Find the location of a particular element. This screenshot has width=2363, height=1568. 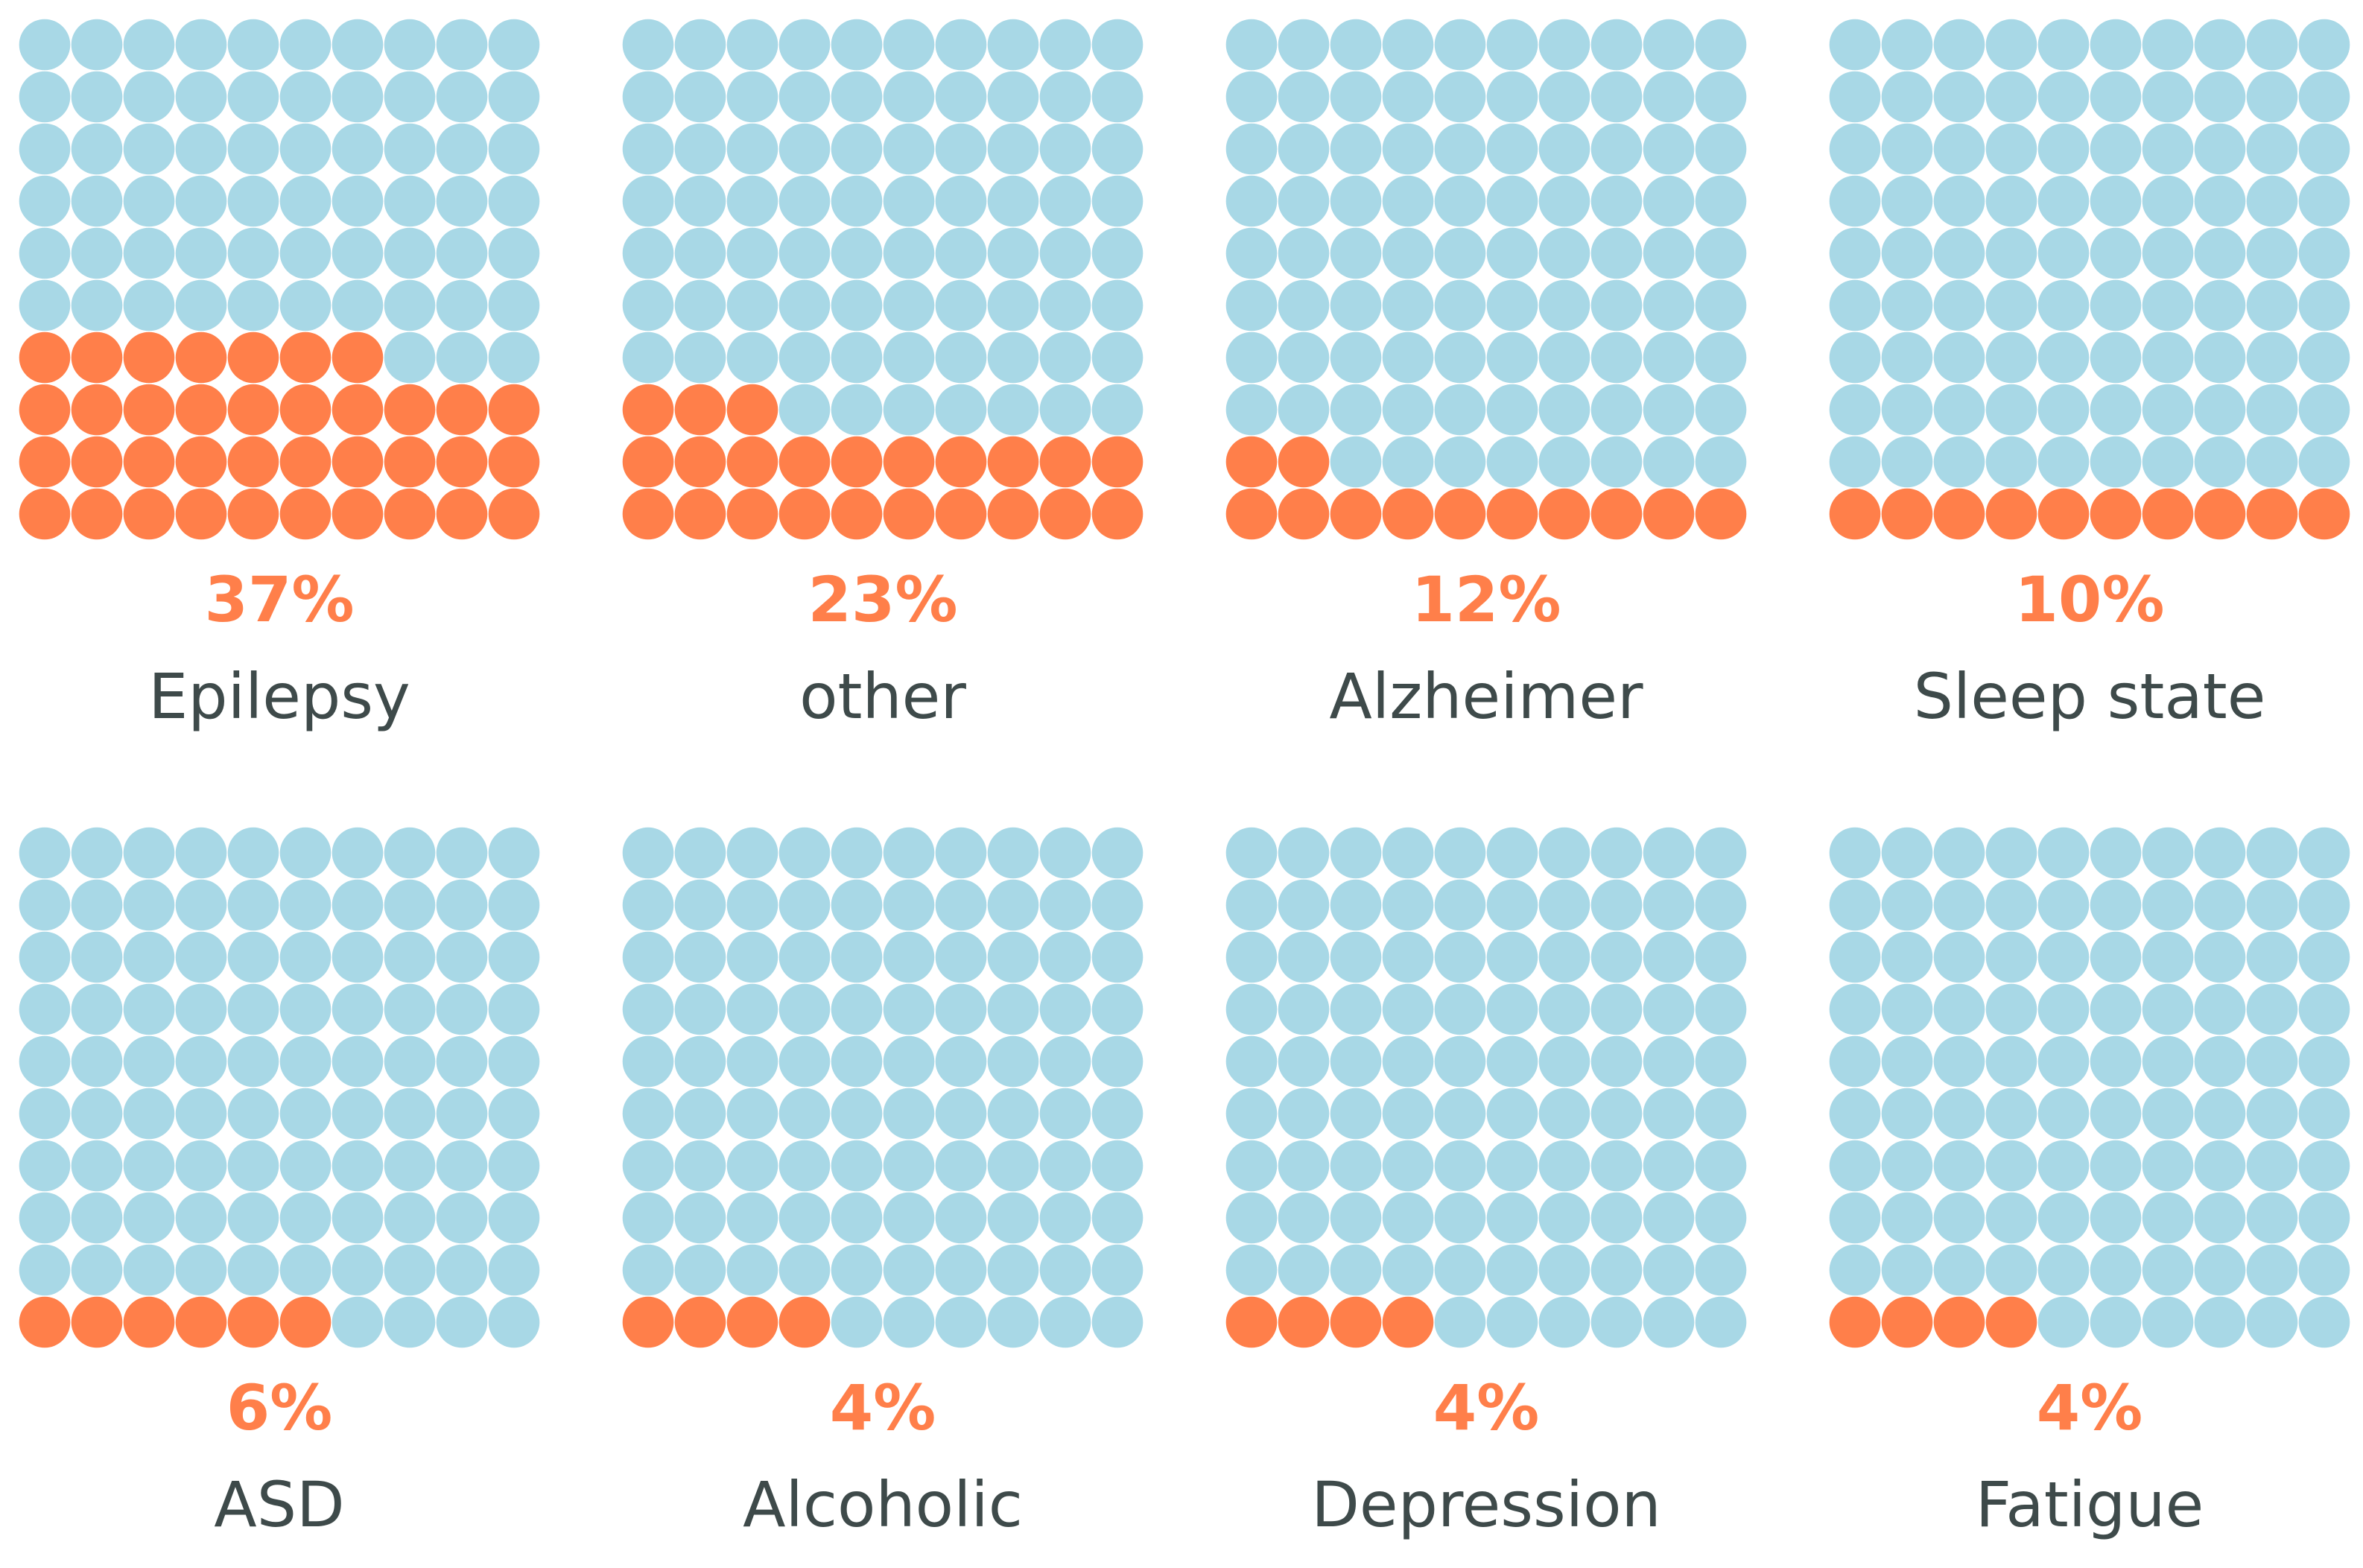

category-label: Epilepsy is located at coordinates (279, 697).